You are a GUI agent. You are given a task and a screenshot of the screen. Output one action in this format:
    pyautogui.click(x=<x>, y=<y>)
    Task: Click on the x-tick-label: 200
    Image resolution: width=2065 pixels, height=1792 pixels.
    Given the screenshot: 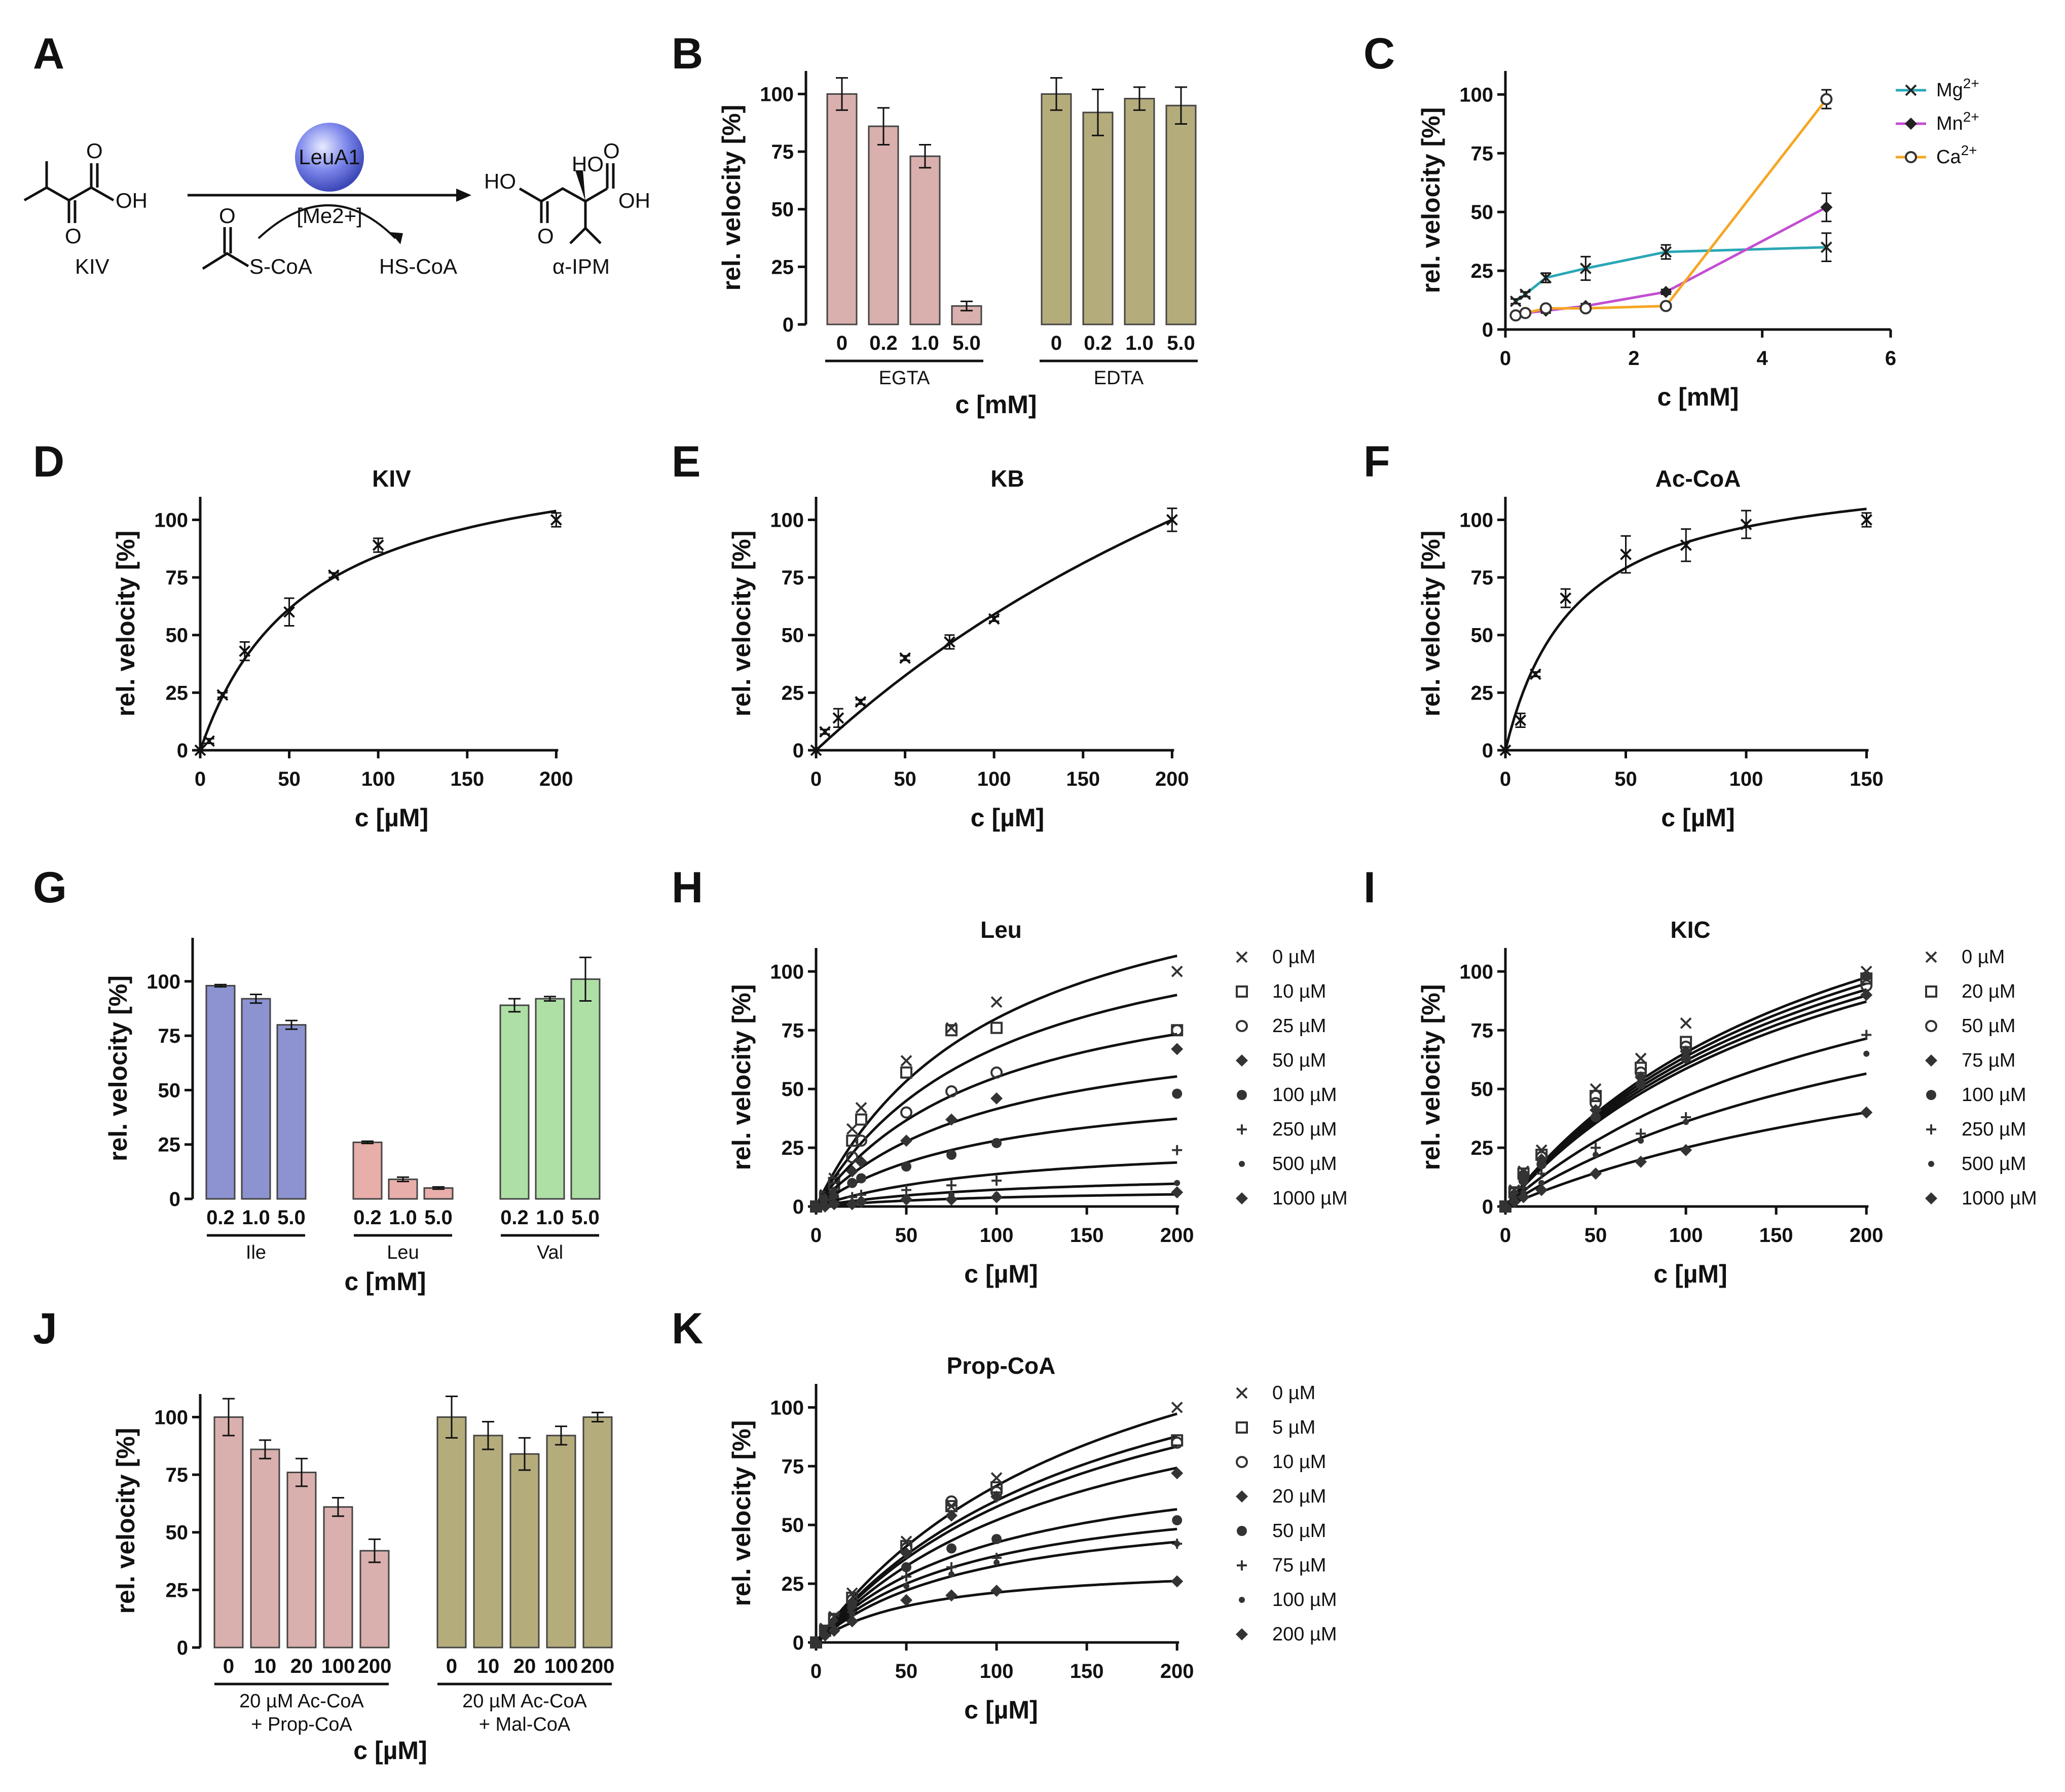 What is the action you would take?
    pyautogui.click(x=1172, y=779)
    